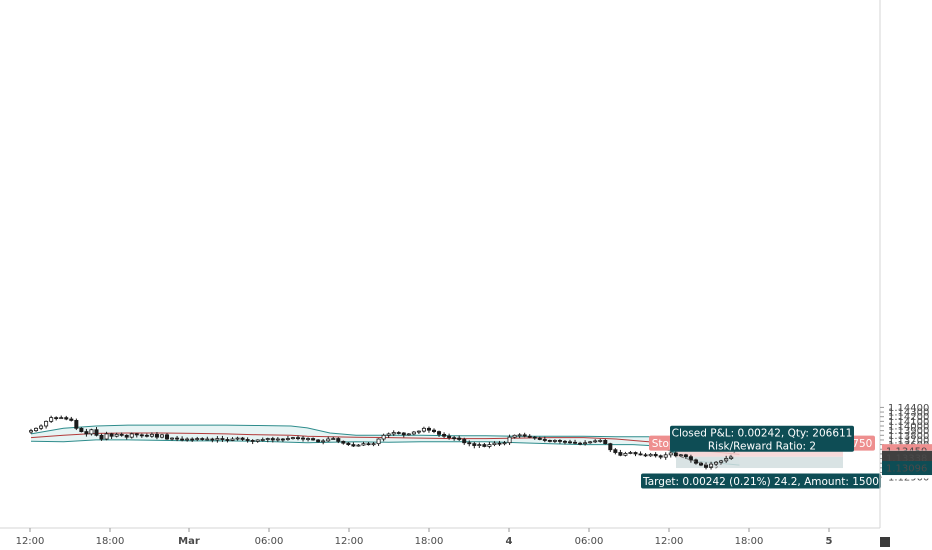 The image size is (932, 550). I want to click on band-fill, so click(385, 445).